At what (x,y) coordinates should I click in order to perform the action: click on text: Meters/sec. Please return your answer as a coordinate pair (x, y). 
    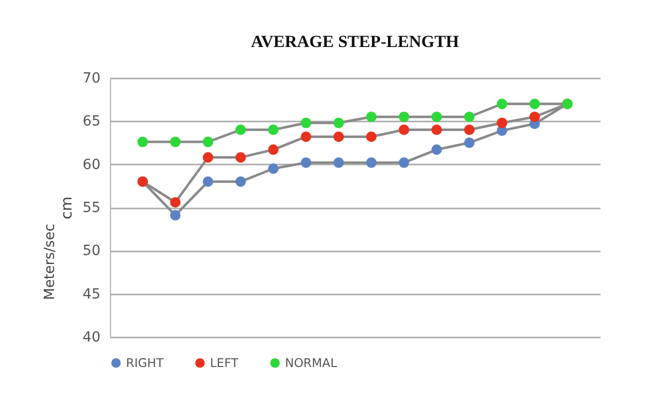
    Looking at the image, I should click on (50, 262).